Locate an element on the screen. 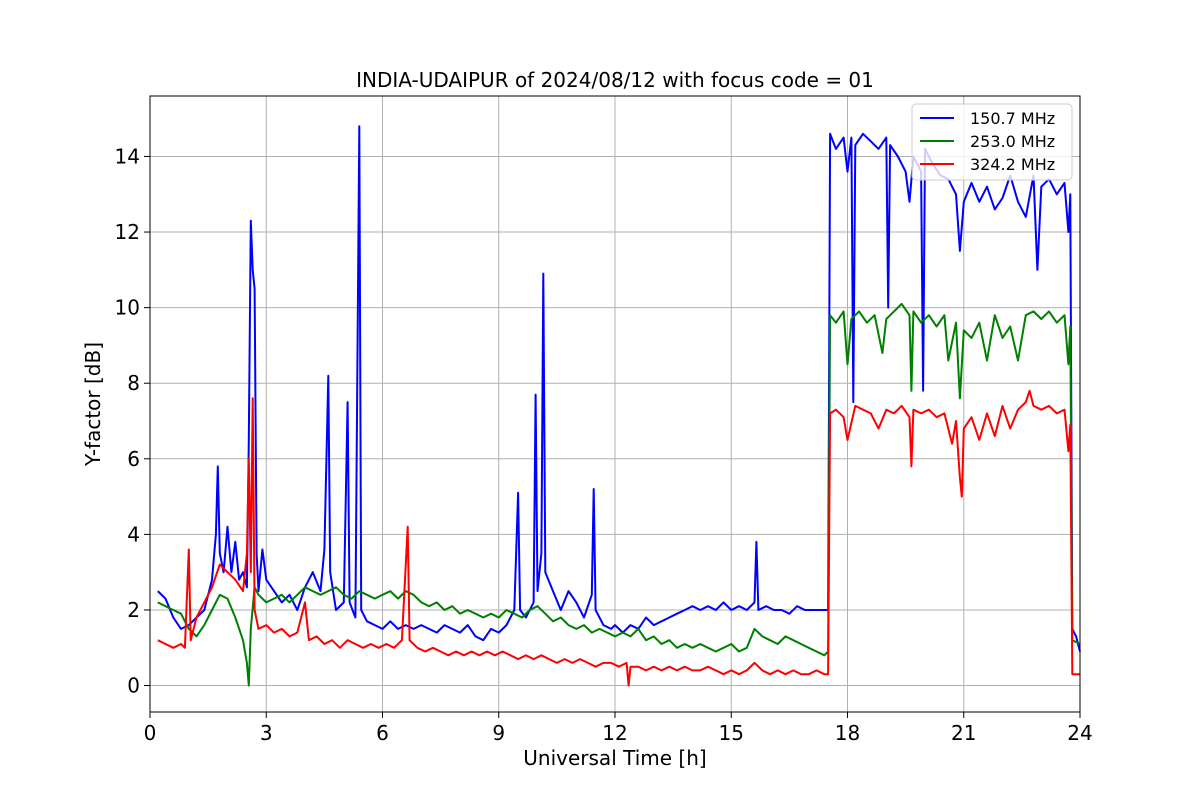 This screenshot has width=1200, height=800. x-tick-label-2: 6 is located at coordinates (382, 733).